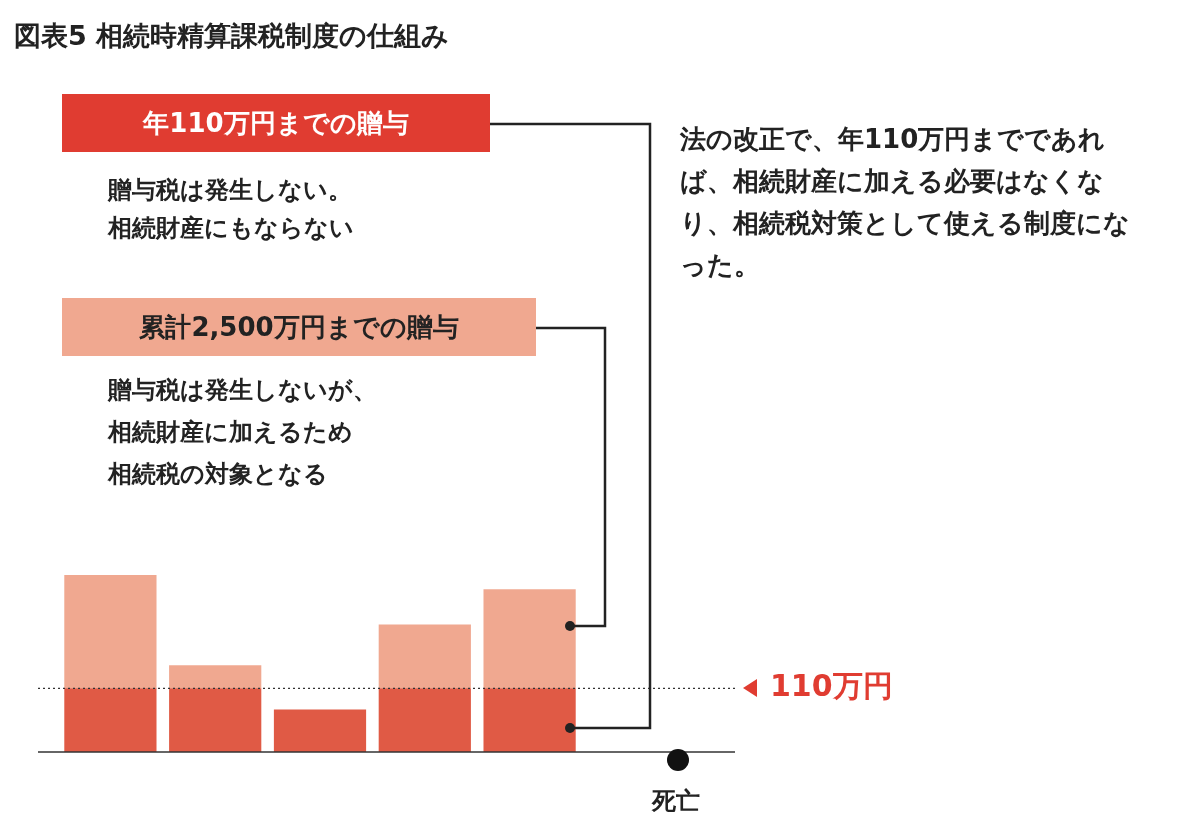 The image size is (1200, 838). Describe the element at coordinates (276, 123) in the screenshot. I see `text: 年110万円までの贈与` at that location.